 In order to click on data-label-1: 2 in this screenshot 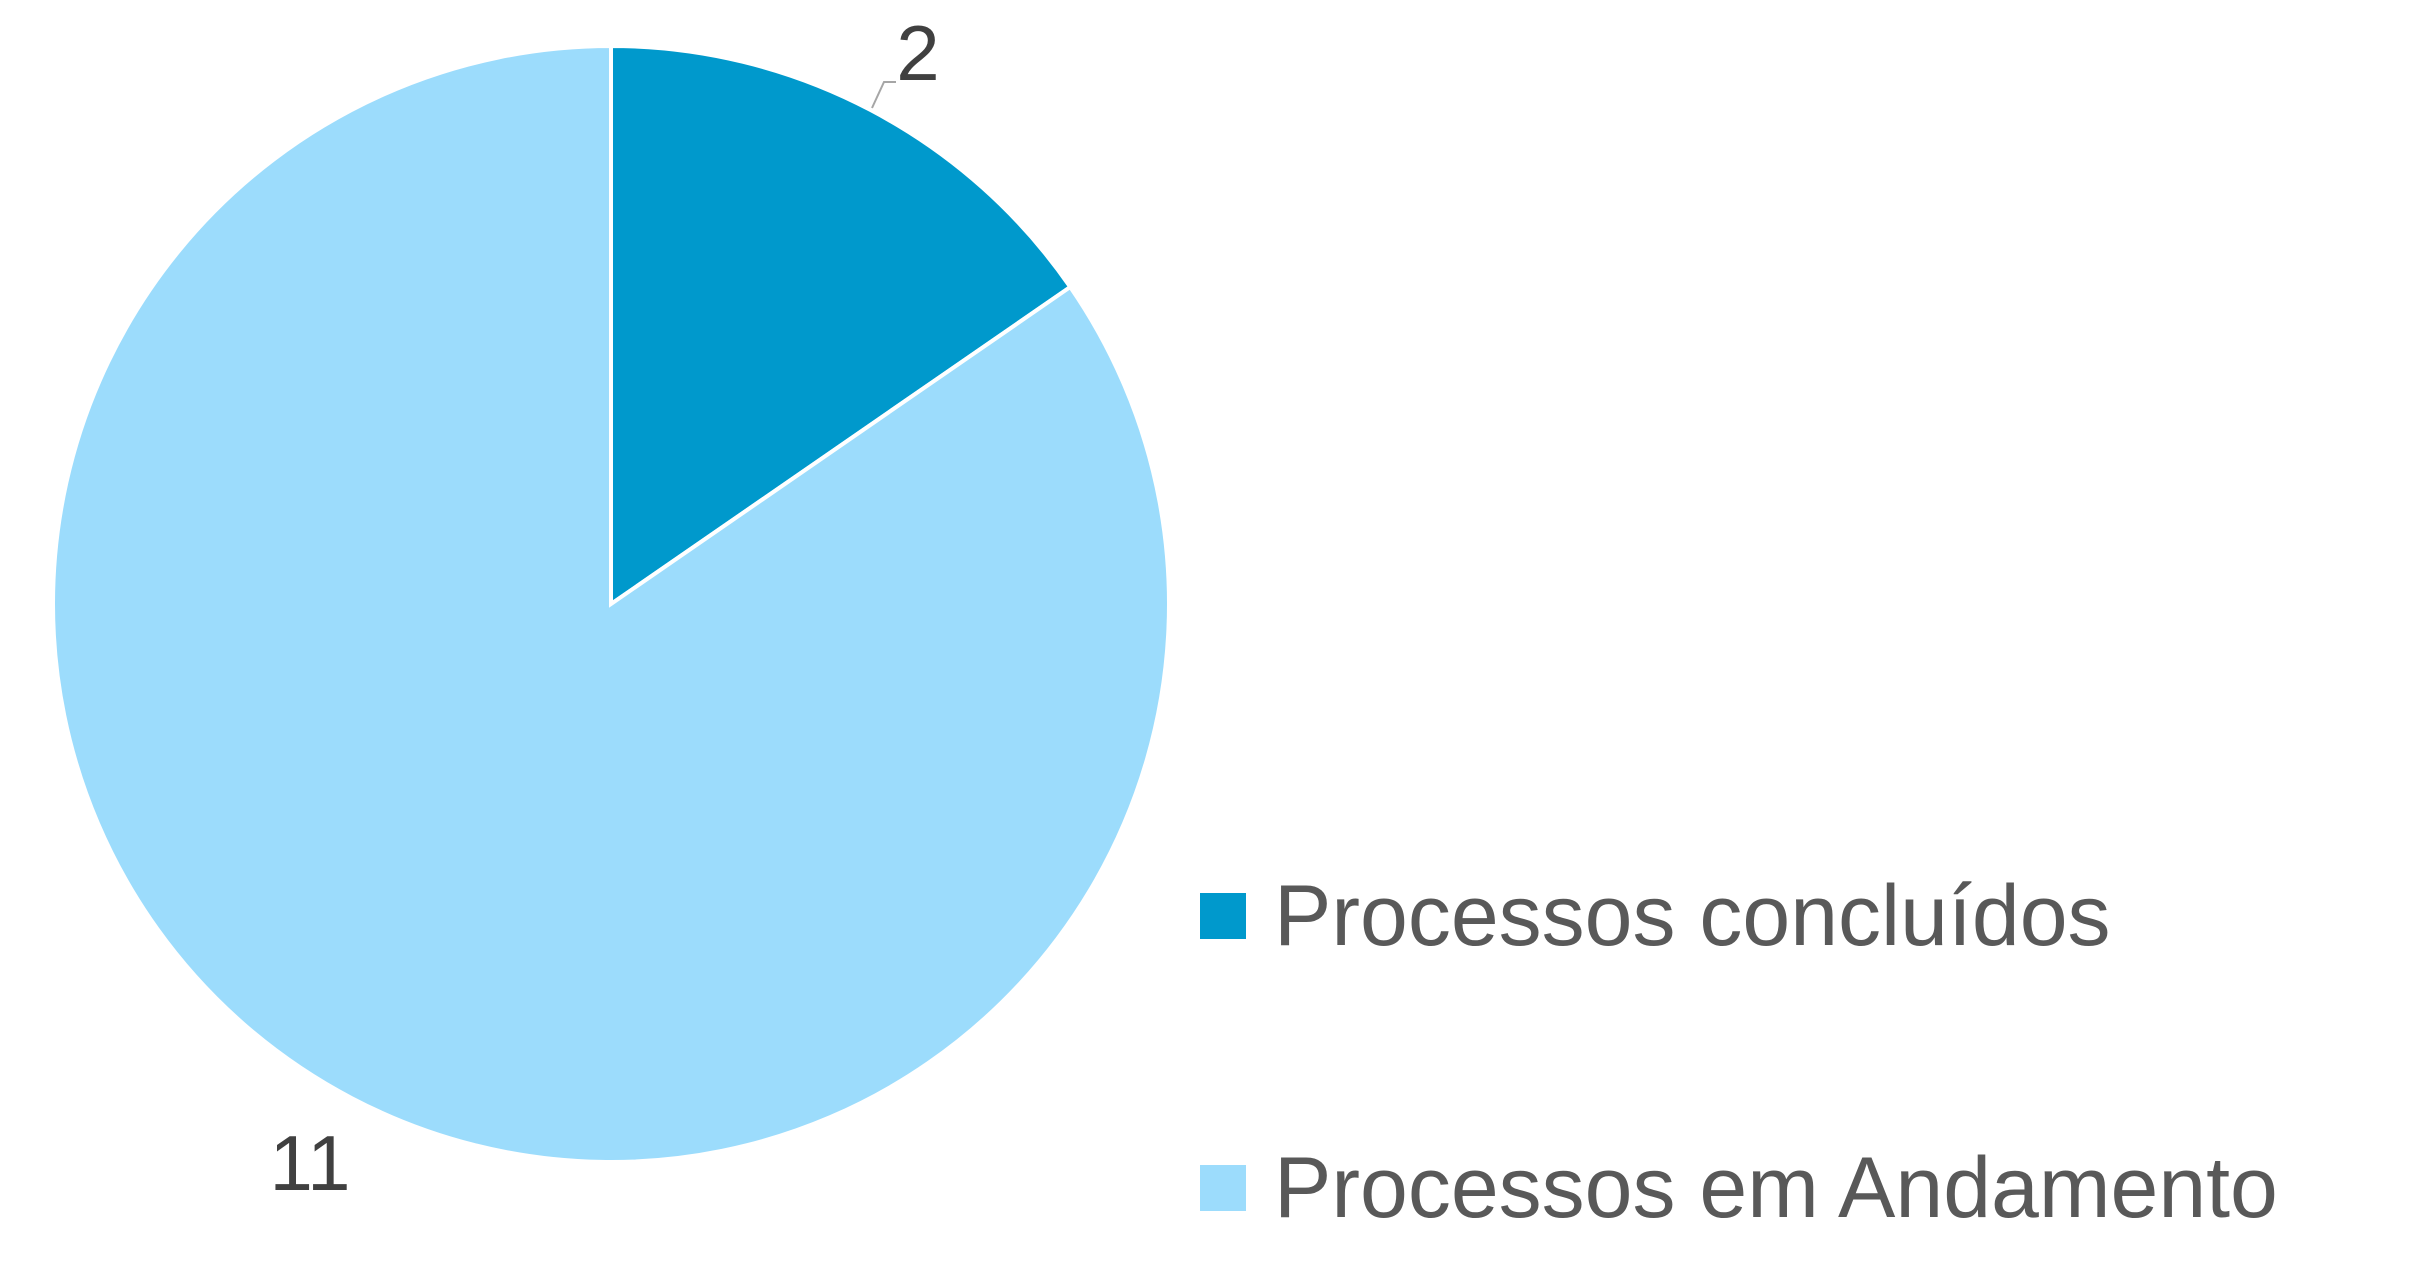, I will do `click(917, 53)`.